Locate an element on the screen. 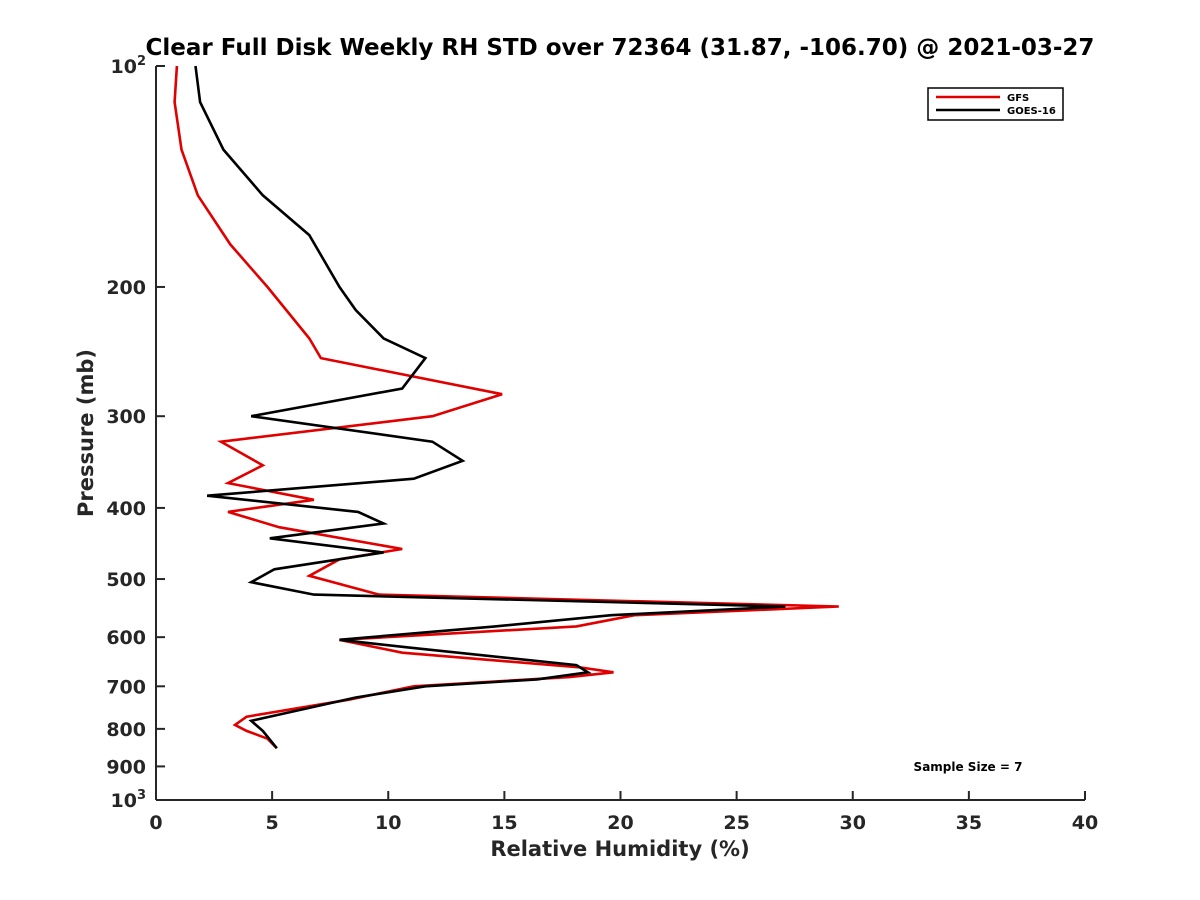  legend-label-gfs: GFS is located at coordinates (1018, 98).